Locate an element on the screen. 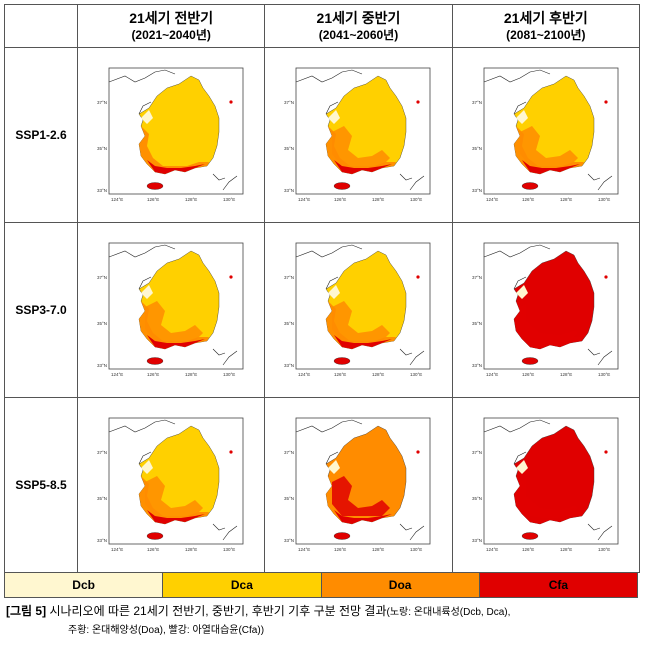 Image resolution: width=647 pixels, height=647 pixels. scenario-label: SSP5-8.5 is located at coordinates (41, 485).